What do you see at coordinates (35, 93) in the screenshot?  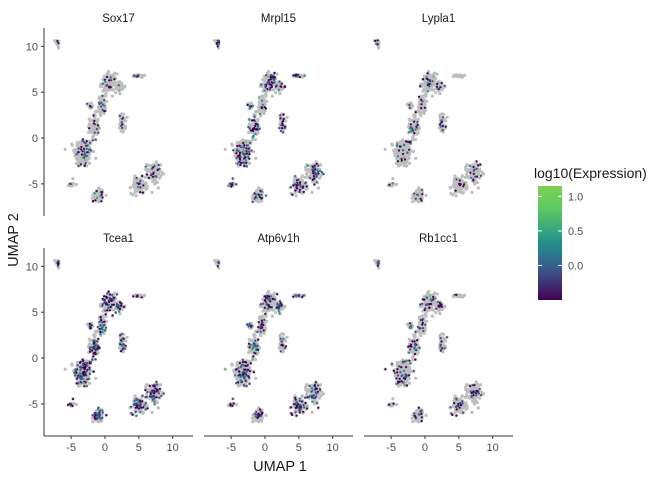 I see `y-tick-label: 5` at bounding box center [35, 93].